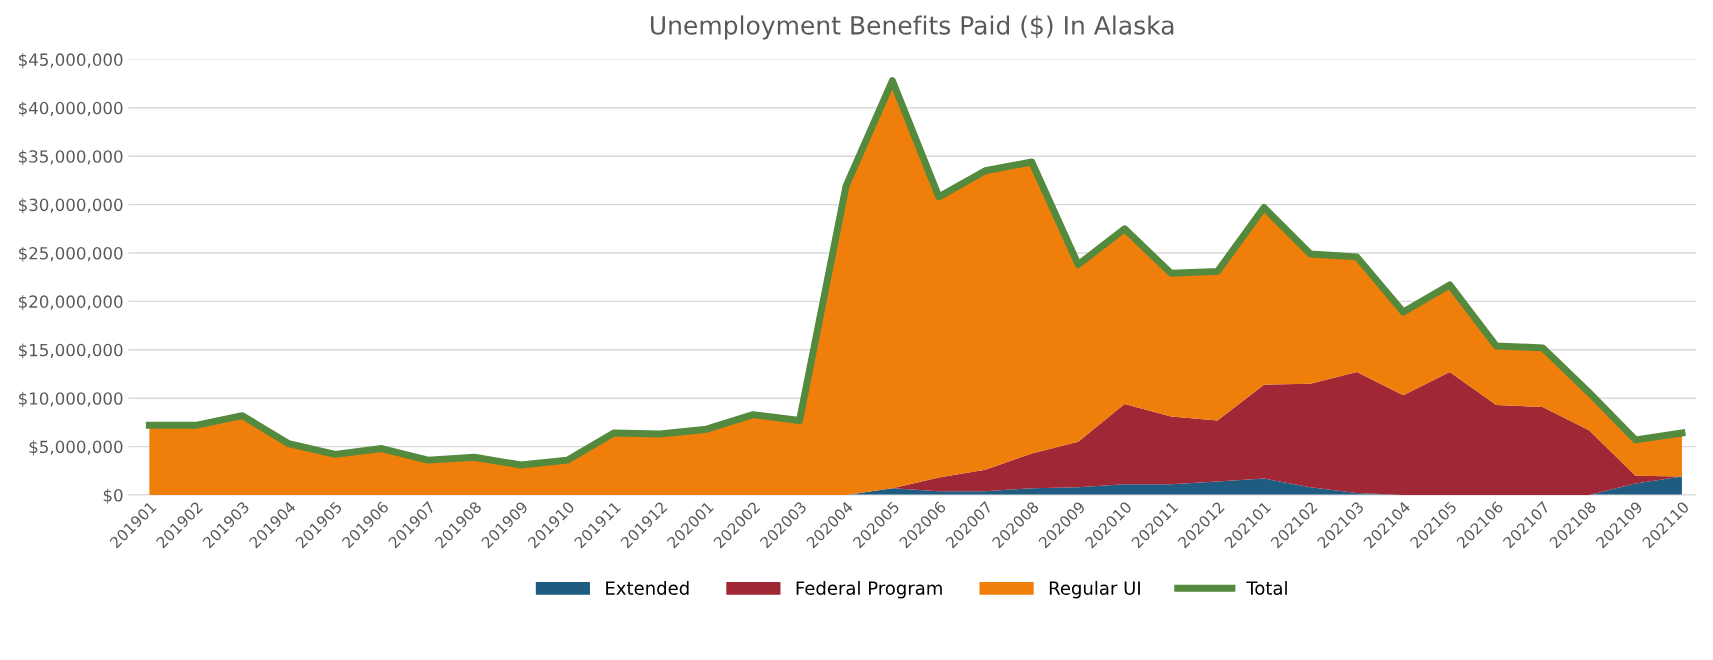 The width and height of the screenshot is (1713, 660). Describe the element at coordinates (647, 587) in the screenshot. I see `legend-label: Extended` at that location.